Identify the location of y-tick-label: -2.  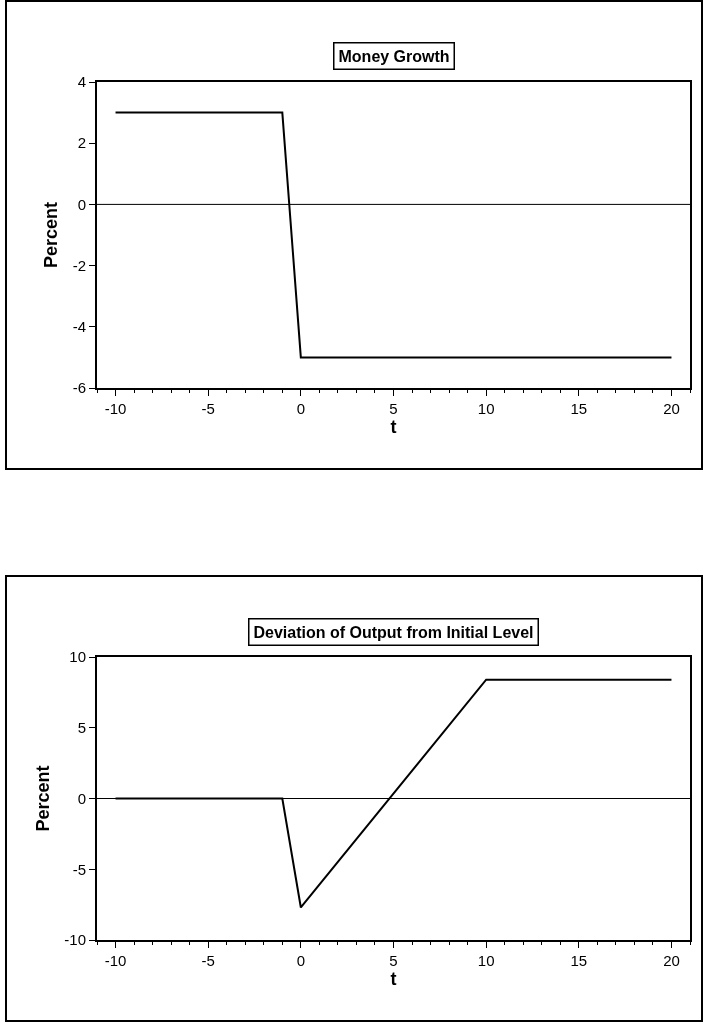
(79, 265).